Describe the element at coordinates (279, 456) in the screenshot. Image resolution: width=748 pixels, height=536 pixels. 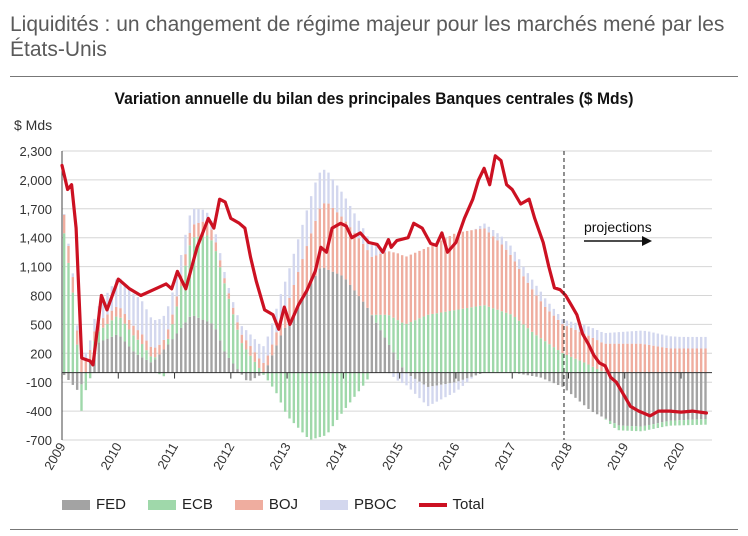
I see `x-tick-label: 2013` at that location.